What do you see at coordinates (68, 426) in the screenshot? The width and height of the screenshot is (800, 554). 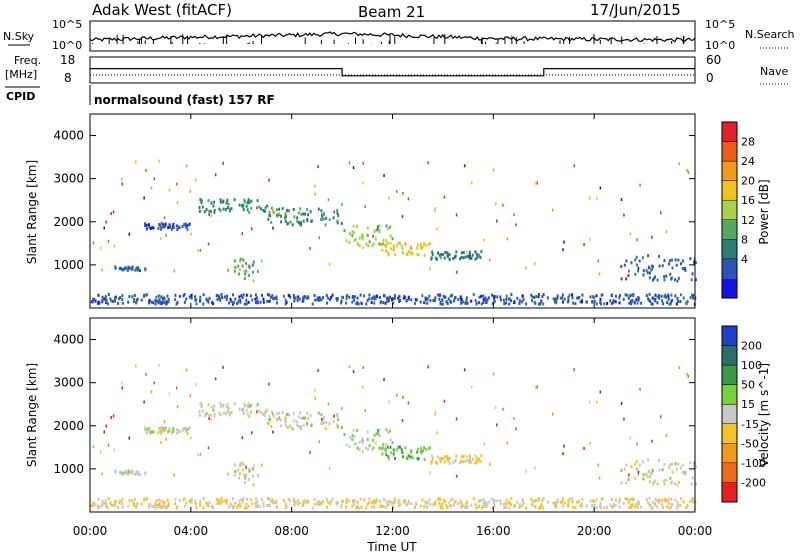 I see `y-tick-label: 2000` at bounding box center [68, 426].